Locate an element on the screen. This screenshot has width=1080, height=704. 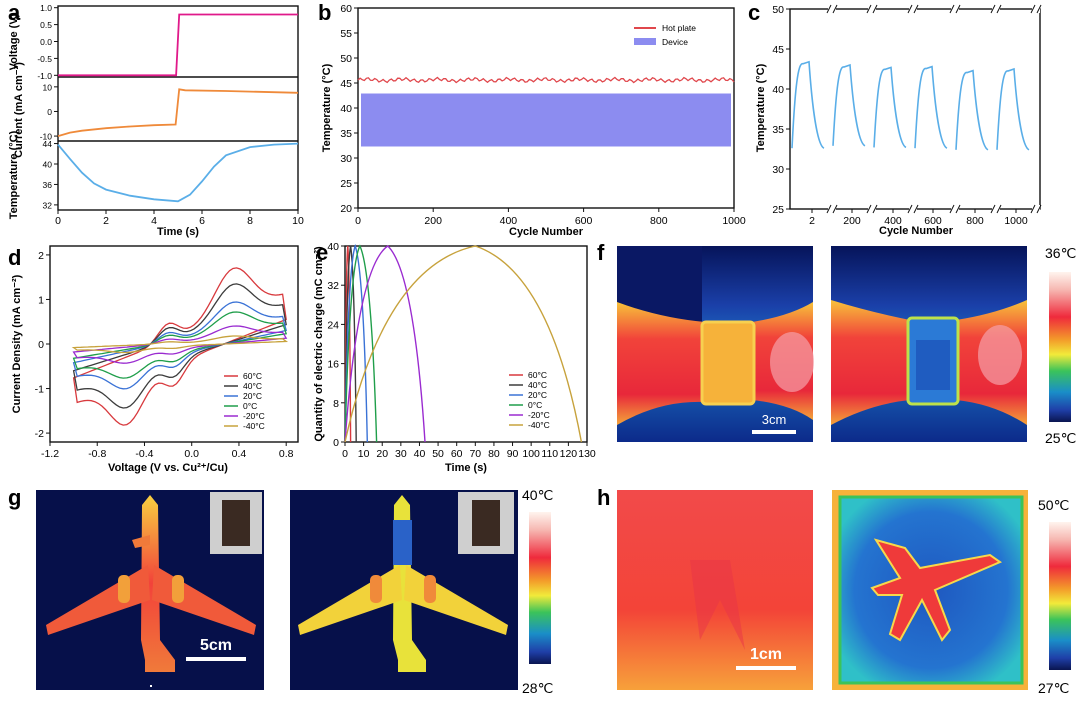
e-legend-label: -20°C is located at coordinates (539, 415).